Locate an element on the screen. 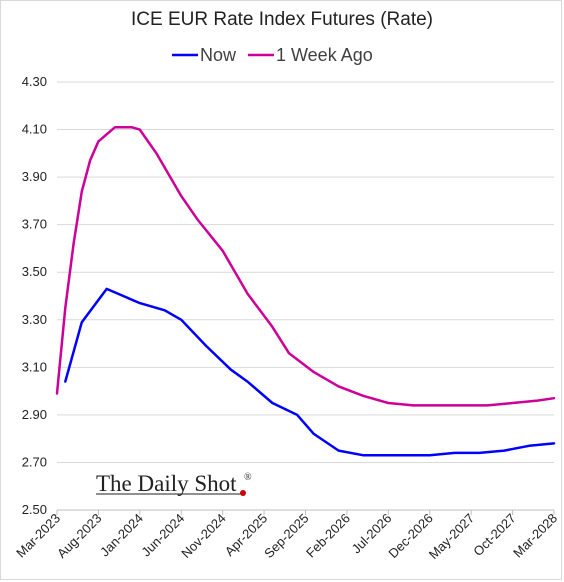 The height and width of the screenshot is (582, 564). watermark-registered-mark: ® is located at coordinates (248, 477).